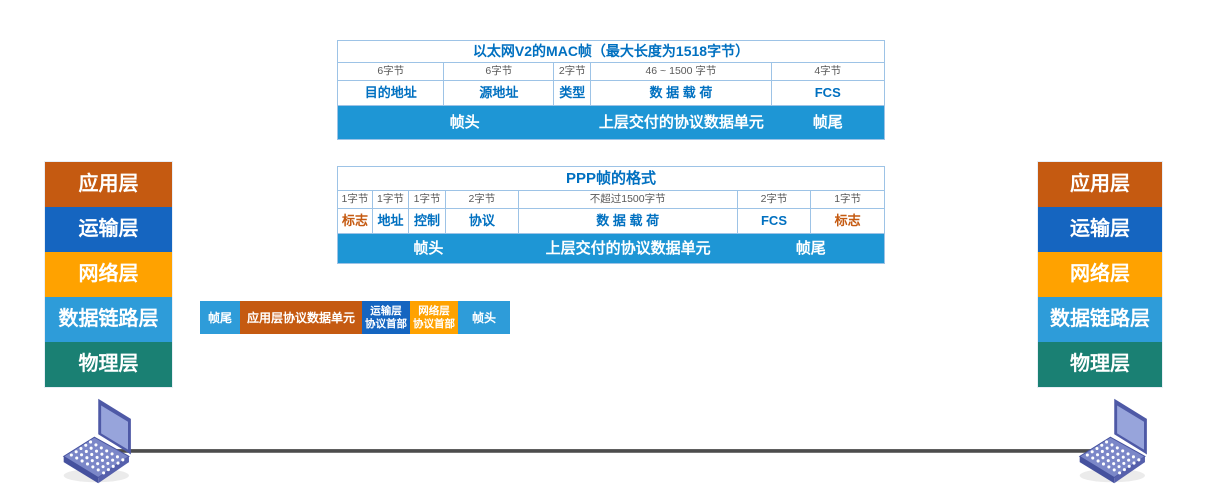  Describe the element at coordinates (573, 93) in the screenshot. I see `mac-field-cell: 类型` at that location.